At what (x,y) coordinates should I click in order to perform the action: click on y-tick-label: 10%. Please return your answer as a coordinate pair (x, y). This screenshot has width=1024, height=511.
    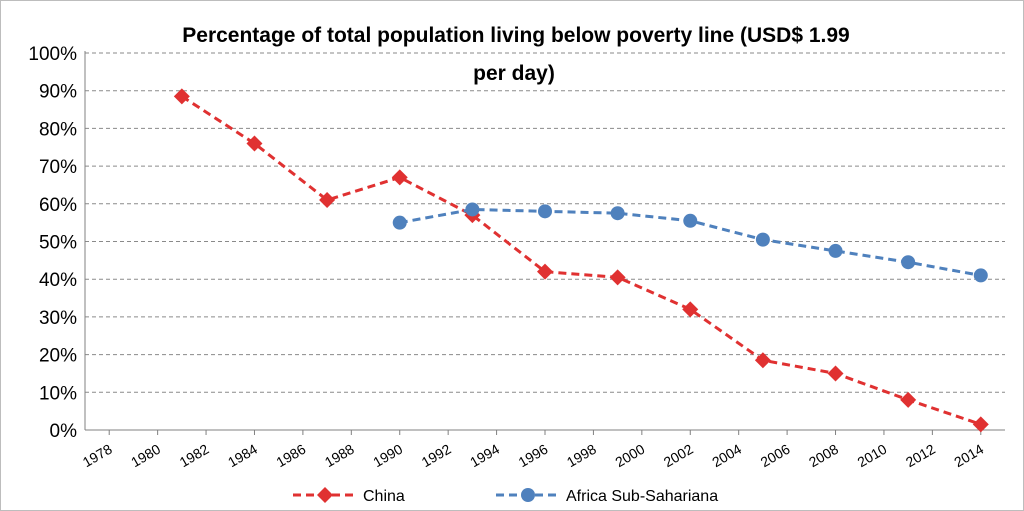
    Looking at the image, I should click on (58, 393).